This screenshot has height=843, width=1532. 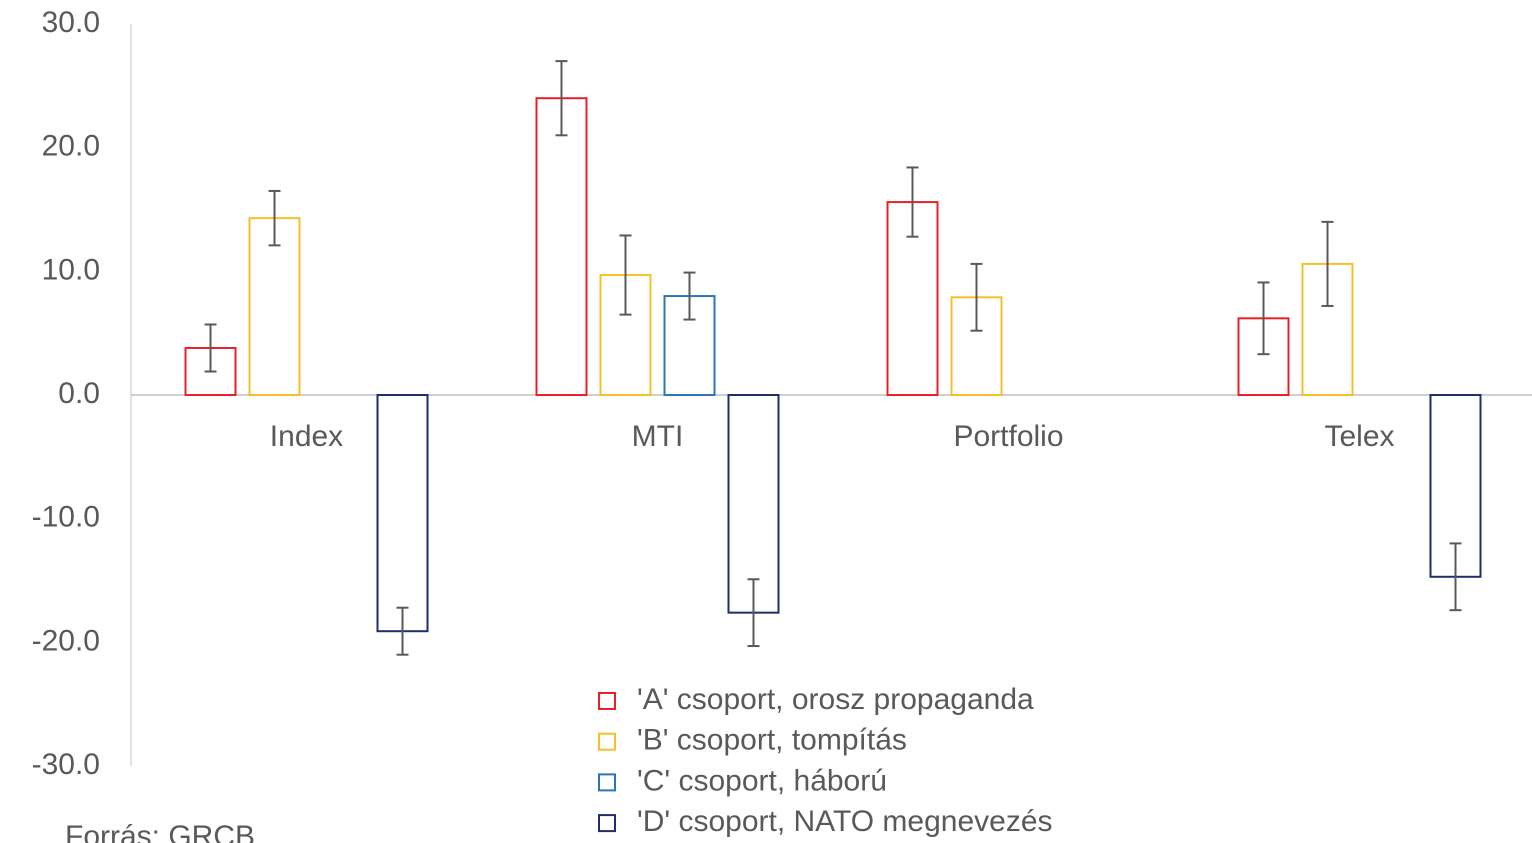 I want to click on x-tick-label: Portfolio, so click(x=1008, y=436).